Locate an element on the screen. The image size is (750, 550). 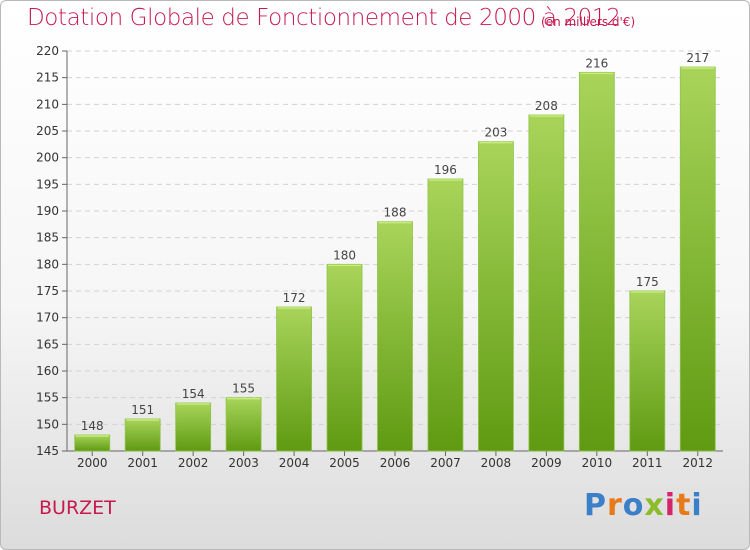
logo-letter: x is located at coordinates (654, 505).